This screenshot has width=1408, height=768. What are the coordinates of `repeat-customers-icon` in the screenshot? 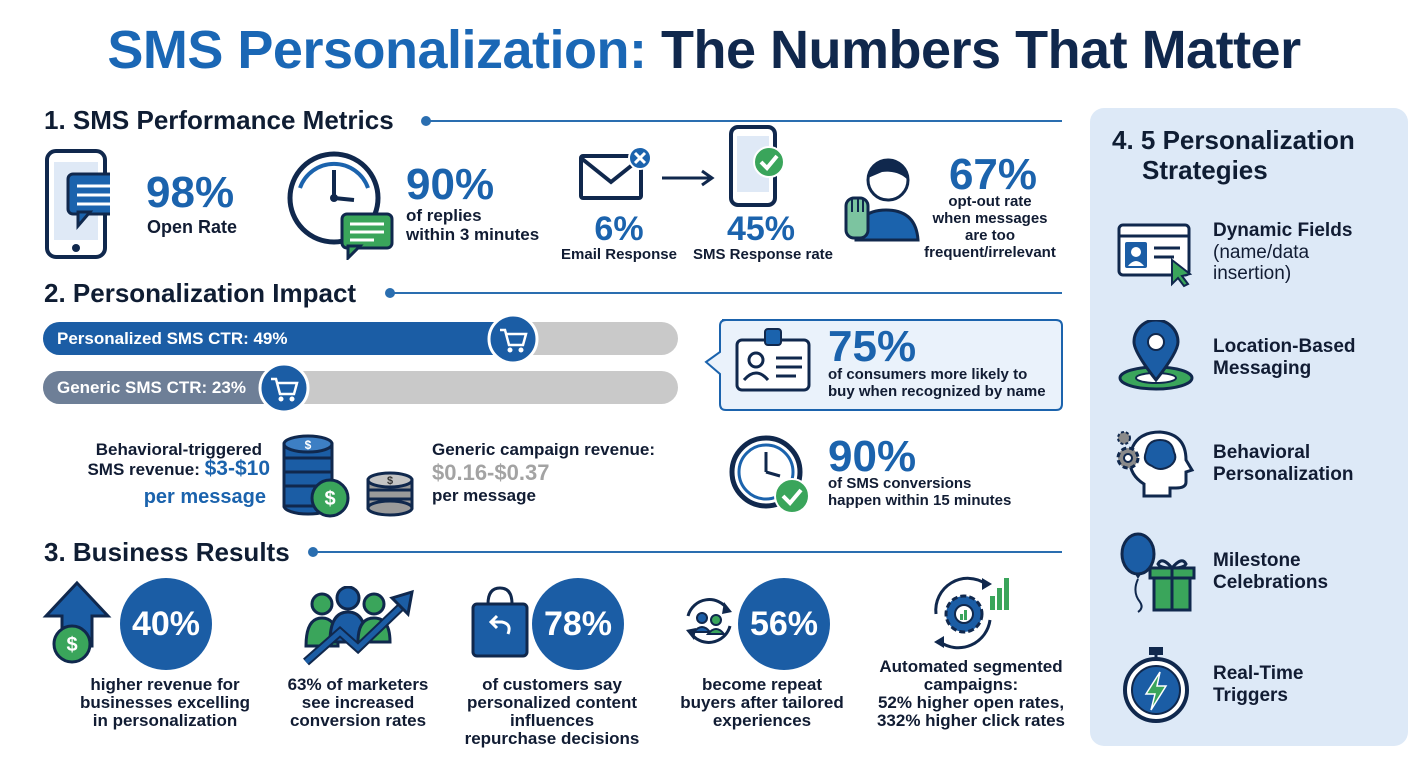 It's located at (709, 621).